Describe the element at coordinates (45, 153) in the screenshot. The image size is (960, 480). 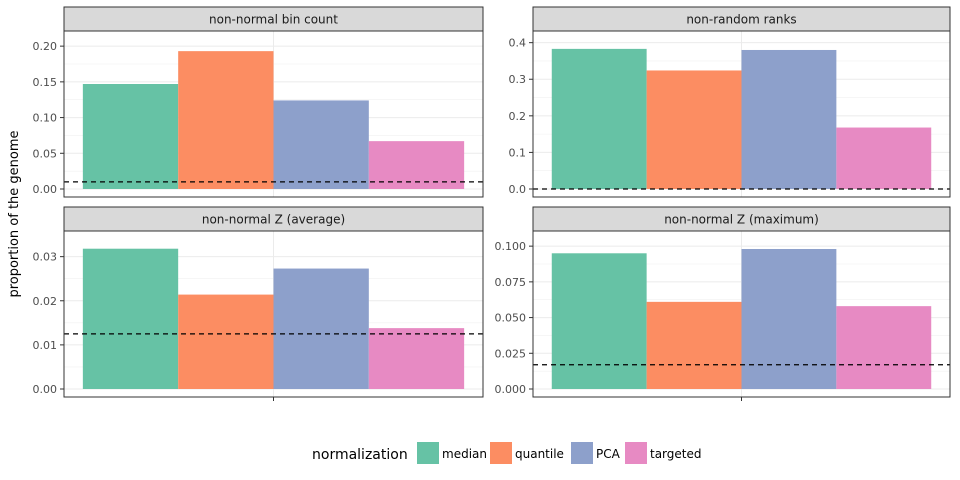
I see `y-tick-label: 0.05` at that location.